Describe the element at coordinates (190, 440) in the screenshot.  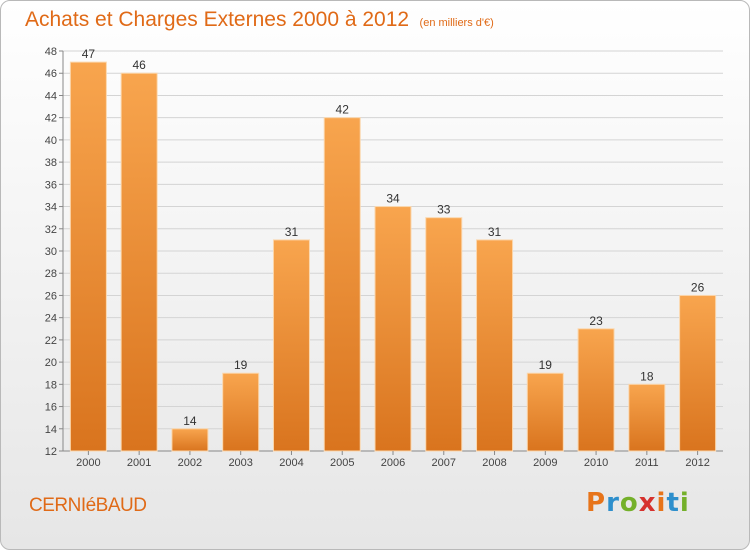
I see `bar-2002` at that location.